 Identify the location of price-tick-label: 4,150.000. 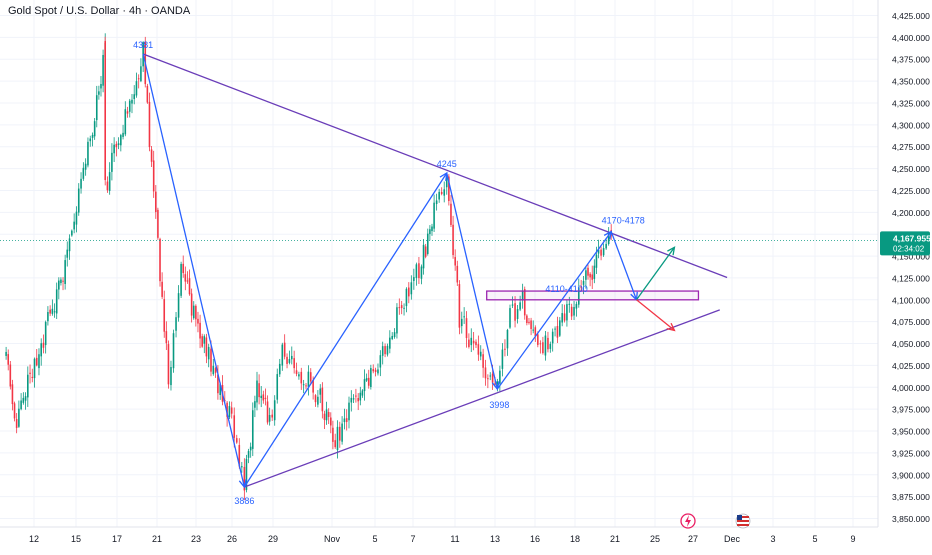
(911, 257).